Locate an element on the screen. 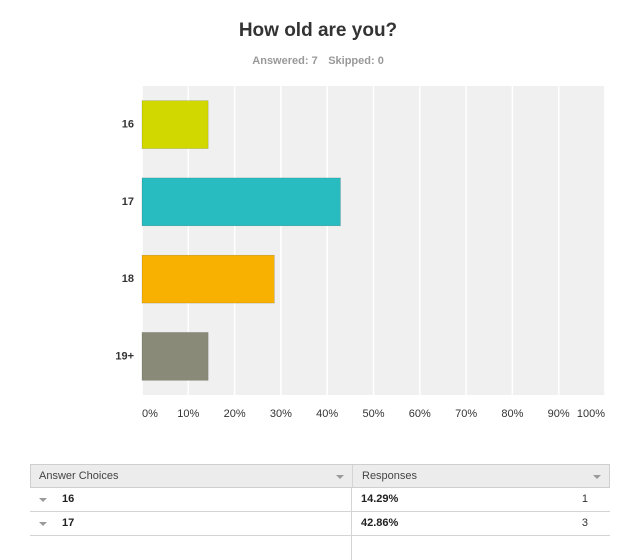 The height and width of the screenshot is (560, 640). count-cell: 1 is located at coordinates (584, 499).